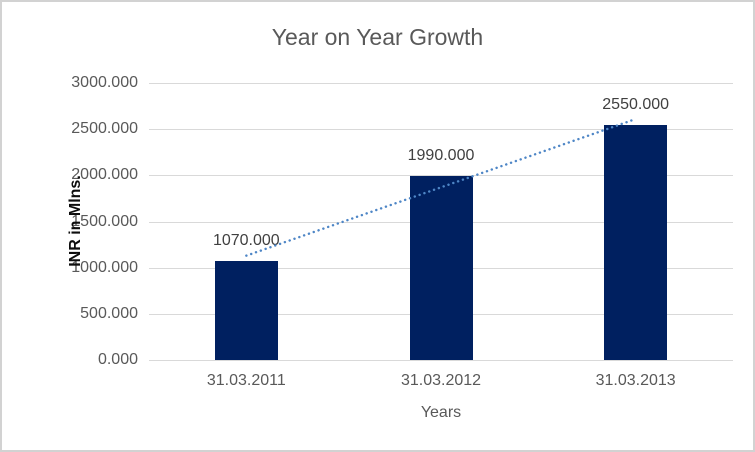 The height and width of the screenshot is (452, 755). What do you see at coordinates (104, 82) in the screenshot?
I see `y-tick-label: 3000.000` at bounding box center [104, 82].